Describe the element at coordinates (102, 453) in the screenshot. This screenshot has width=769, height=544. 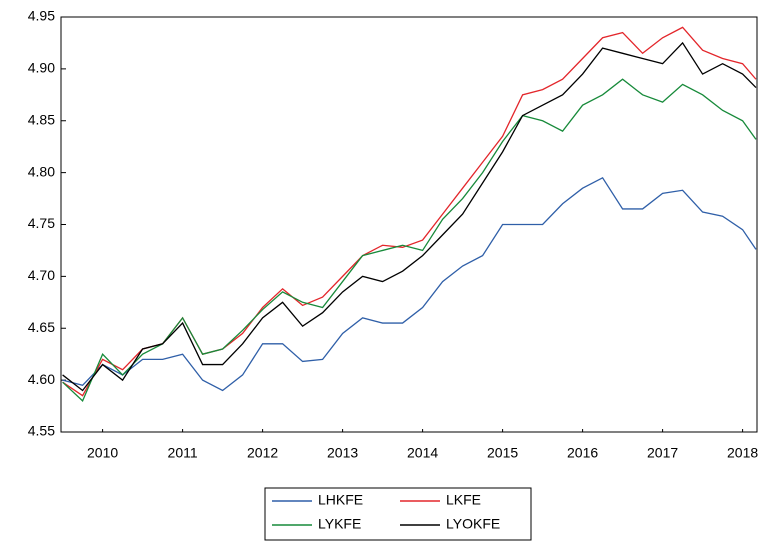
I see `x-tick-label: 2010` at that location.